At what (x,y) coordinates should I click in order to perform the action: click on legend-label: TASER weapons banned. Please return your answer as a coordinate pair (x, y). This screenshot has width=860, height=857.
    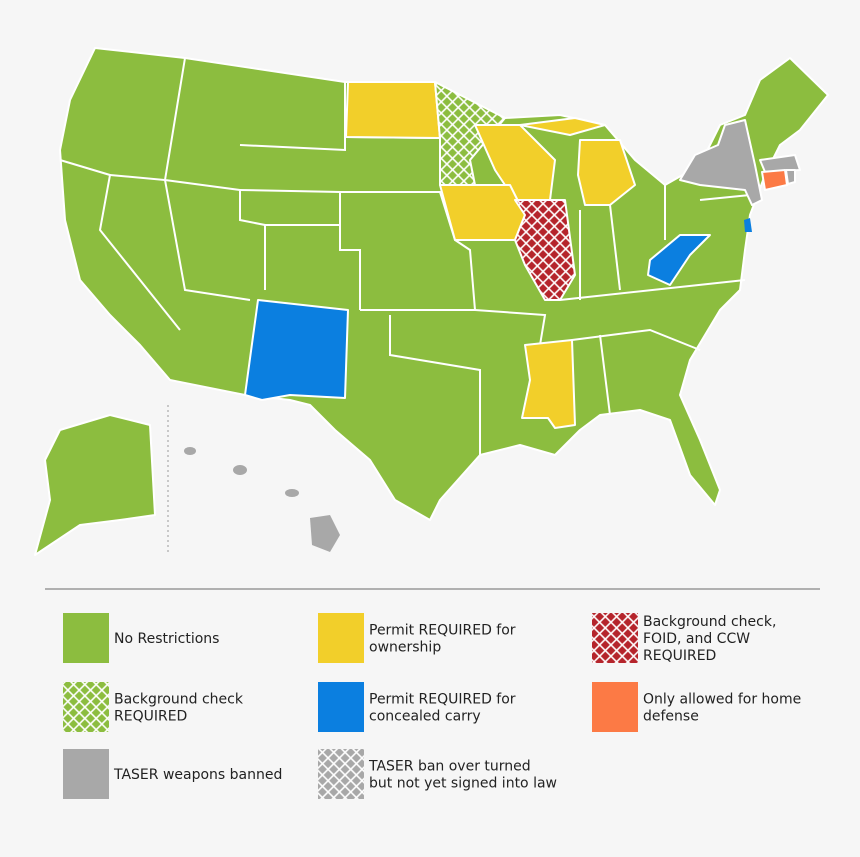
    Looking at the image, I should click on (197, 775).